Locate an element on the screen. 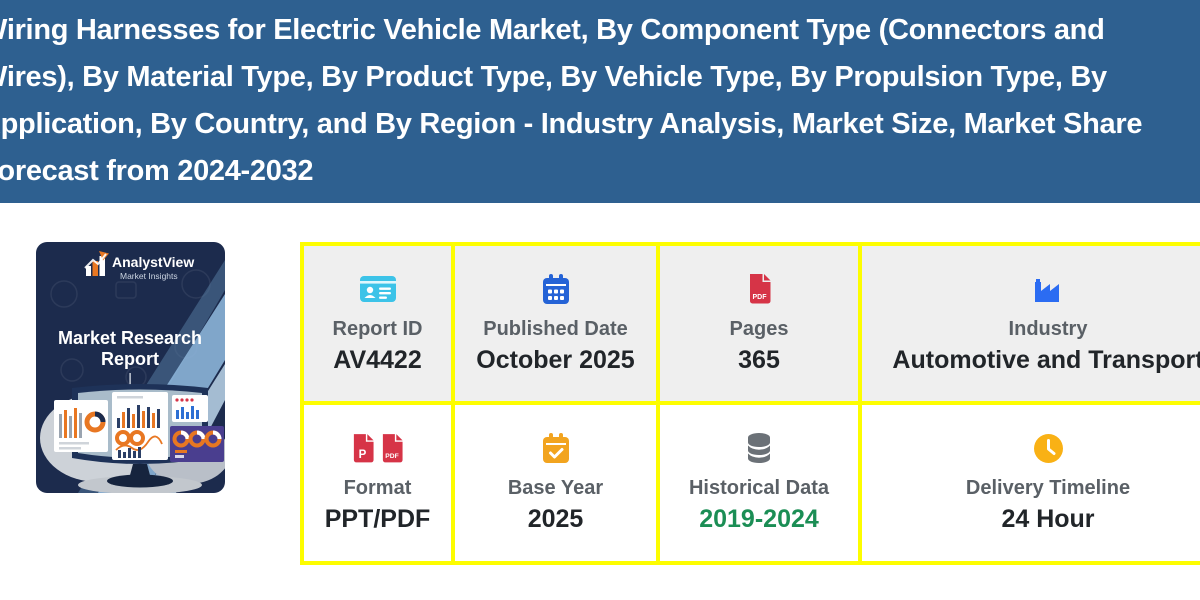 The image size is (1200, 600). card-industry: Industry Automotive and Transport is located at coordinates (1031, 323).